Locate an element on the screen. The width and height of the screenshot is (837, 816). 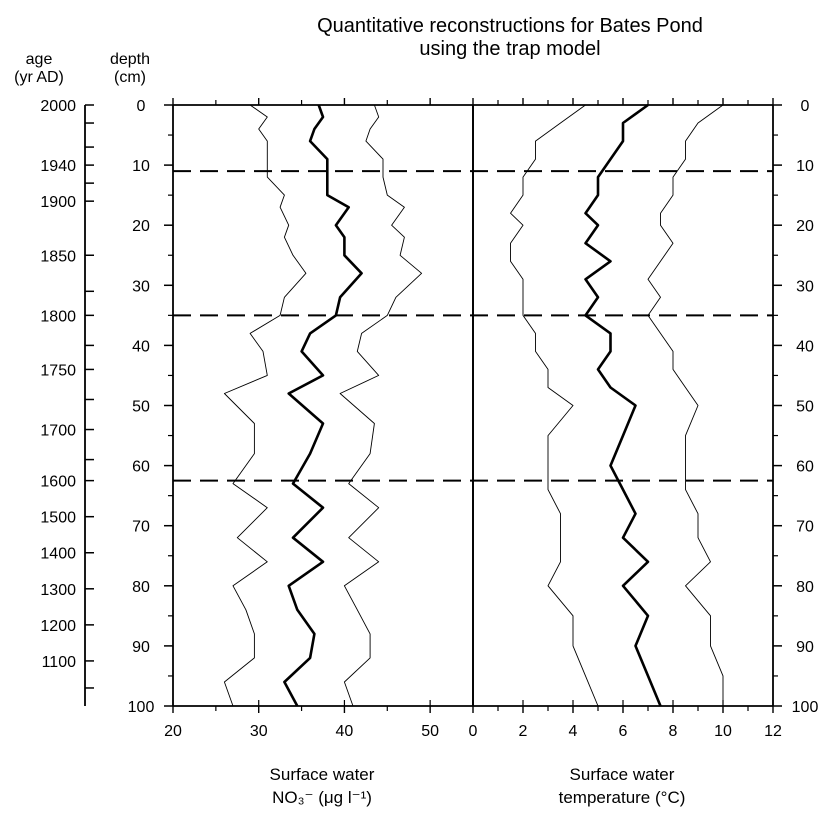
depth-tick-label-left: 0 is located at coordinates (141, 106).